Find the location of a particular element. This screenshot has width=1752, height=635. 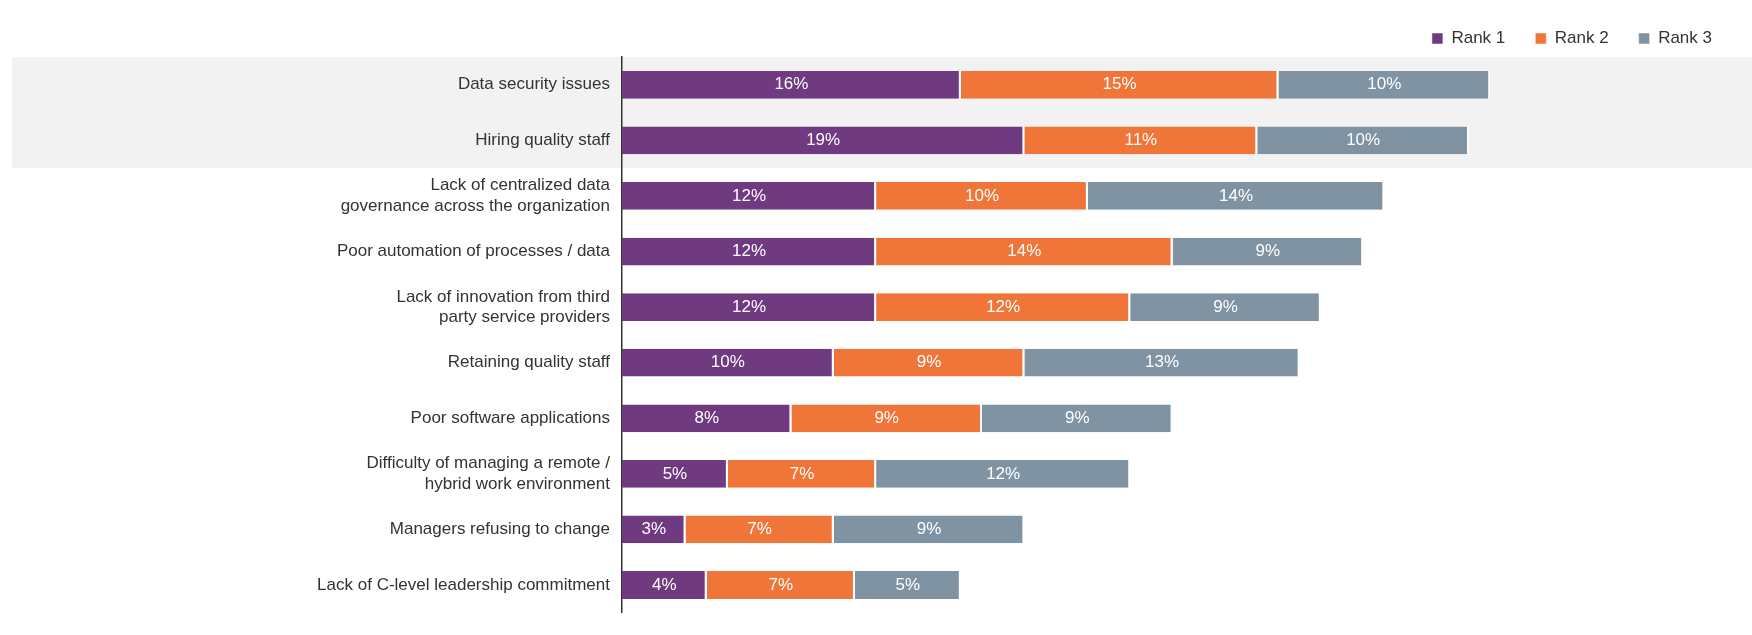

data-label: 3% is located at coordinates (654, 529).